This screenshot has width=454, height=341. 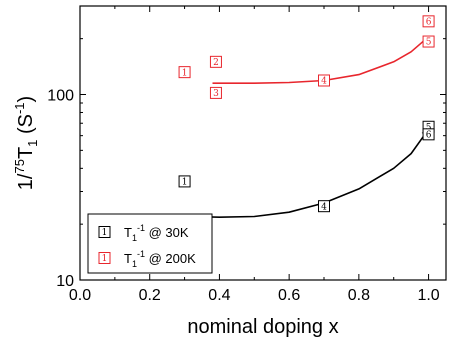 I want to click on x-tick-label: 0.0, so click(x=80, y=295).